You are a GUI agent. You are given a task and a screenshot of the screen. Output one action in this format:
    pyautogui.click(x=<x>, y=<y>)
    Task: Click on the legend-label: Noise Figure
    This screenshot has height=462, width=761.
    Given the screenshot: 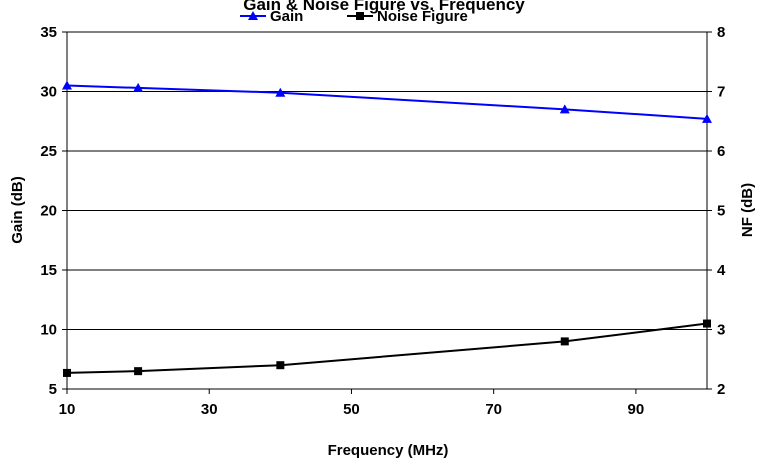 What is the action you would take?
    pyautogui.click(x=422, y=16)
    